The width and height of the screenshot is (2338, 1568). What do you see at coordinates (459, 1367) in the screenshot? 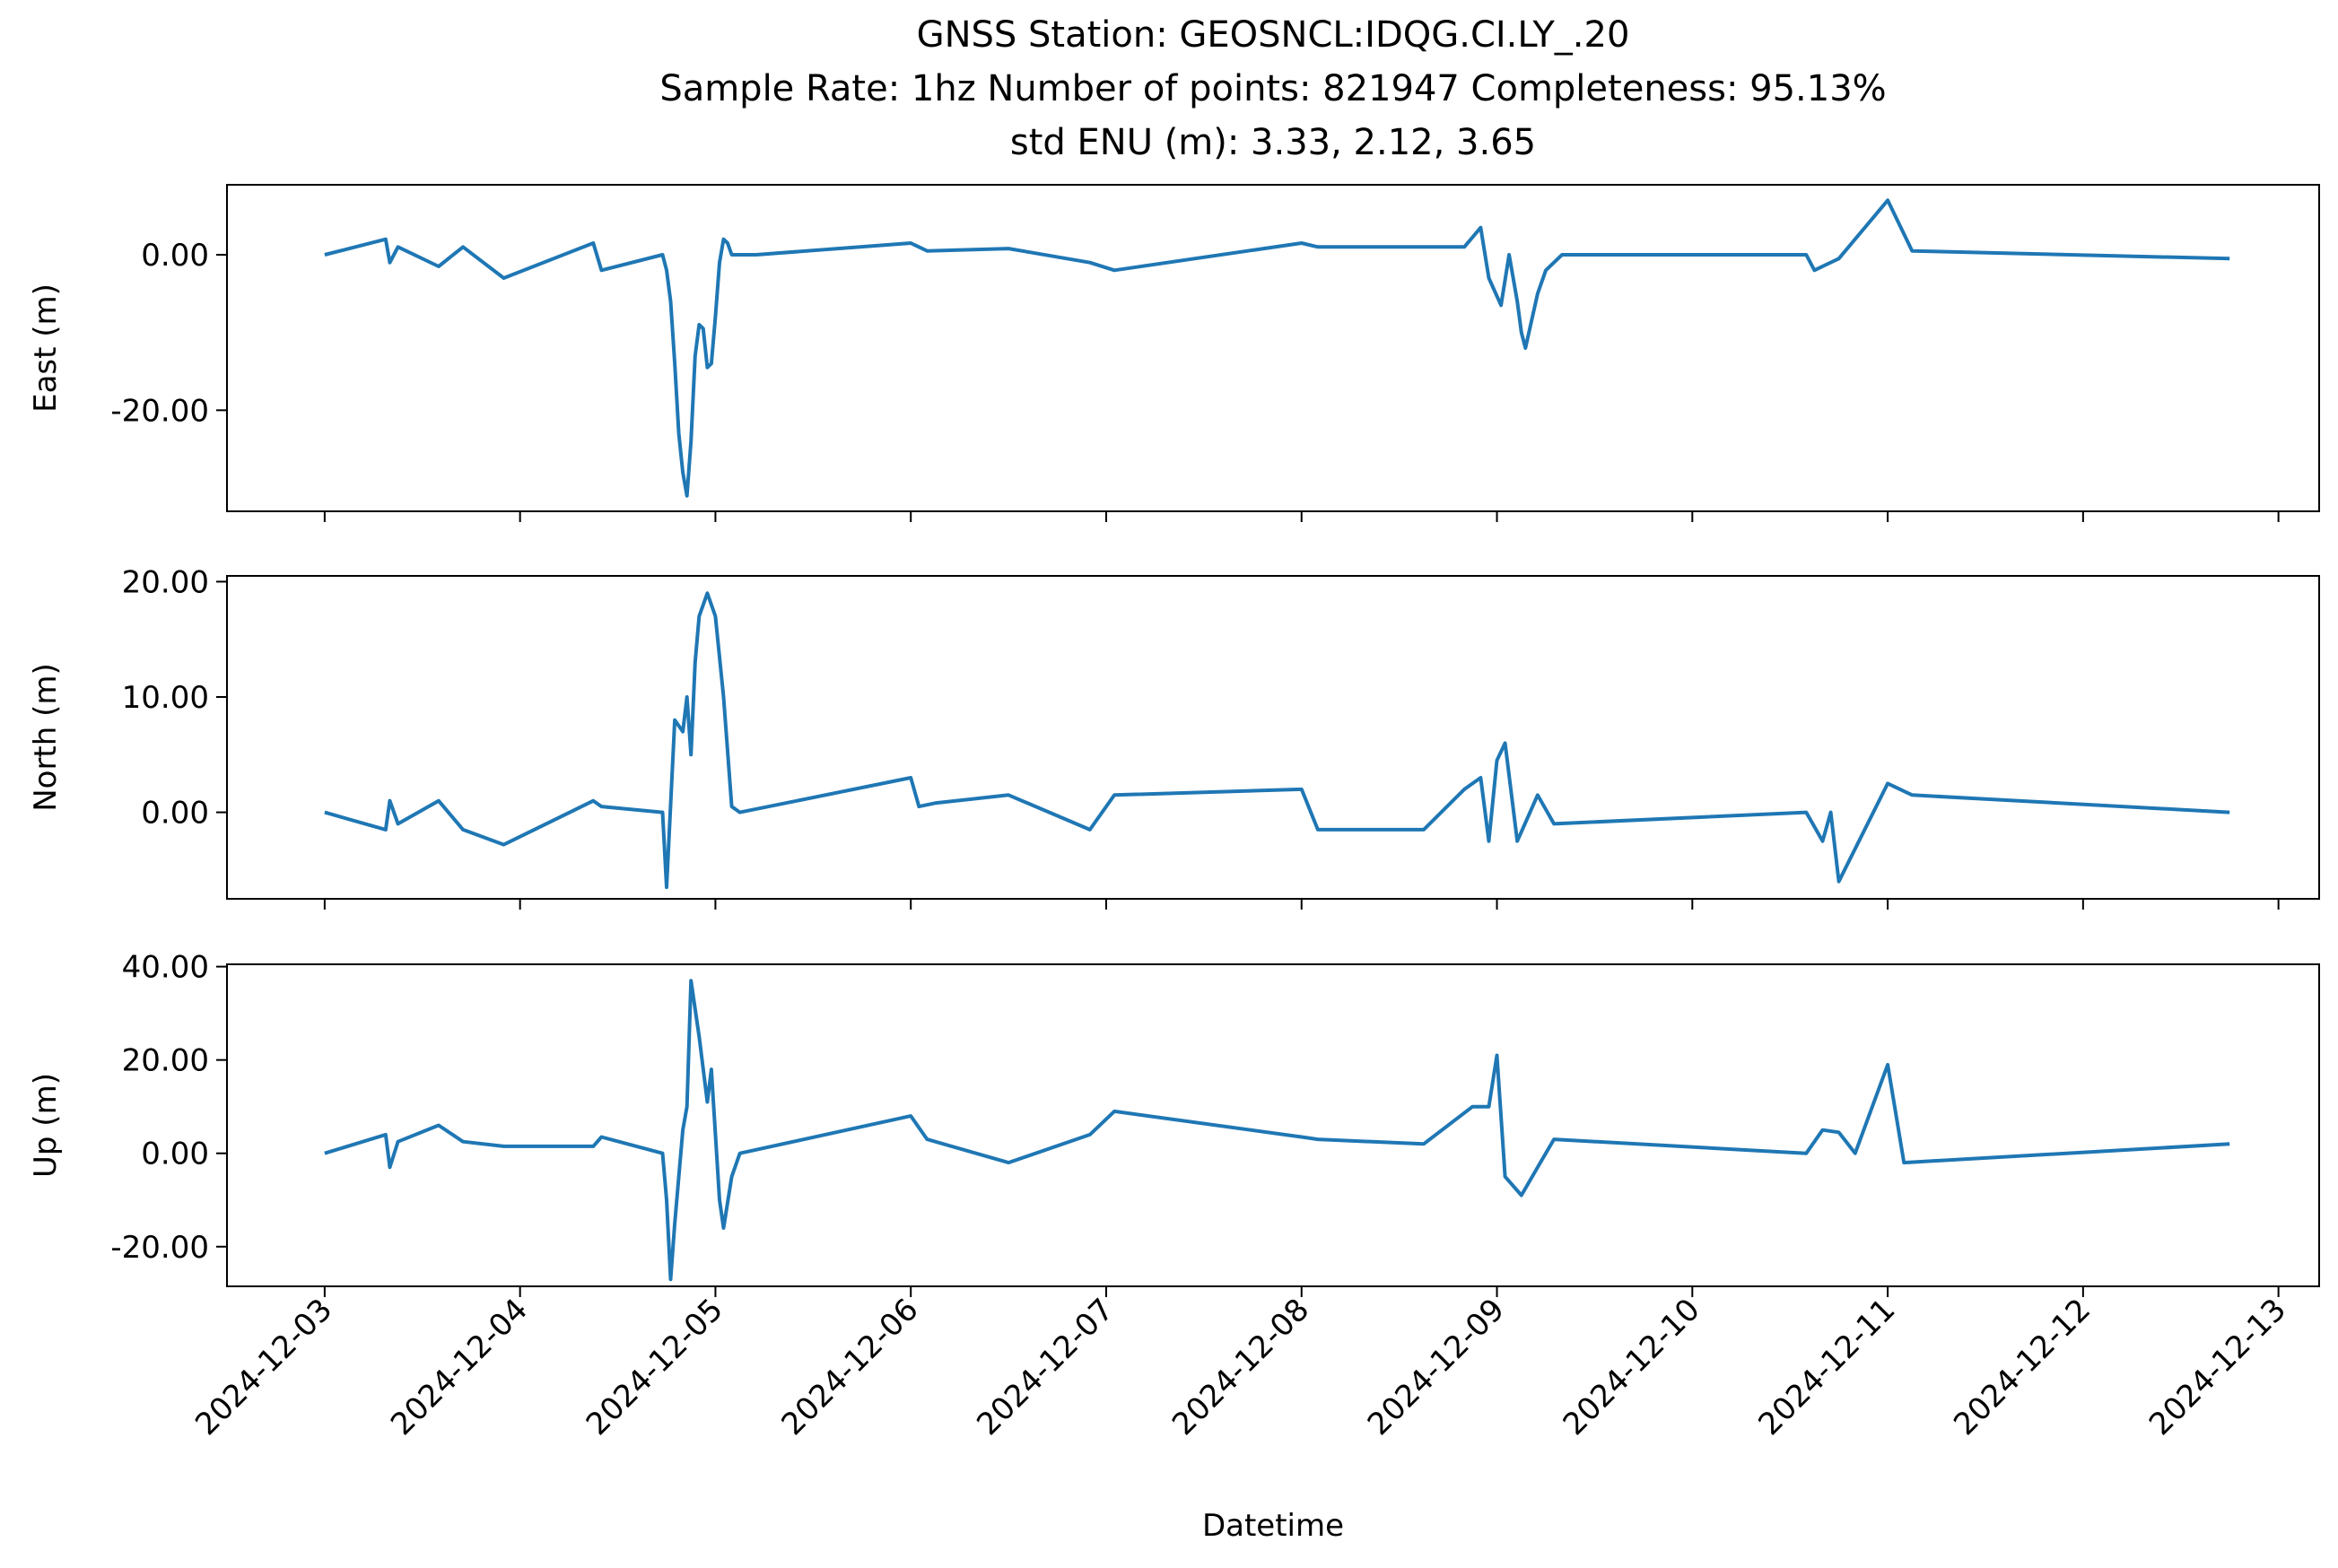
I see `x-tick-label: 2024-12-04` at bounding box center [459, 1367].